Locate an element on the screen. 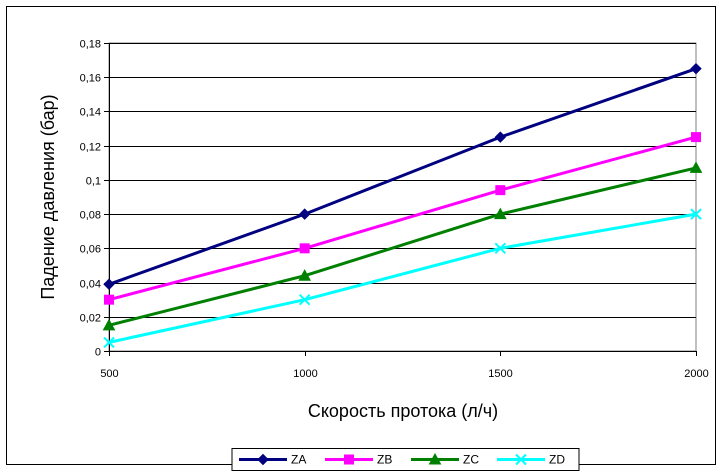  y-tick-label-6: 0,12 is located at coordinates (90, 148).